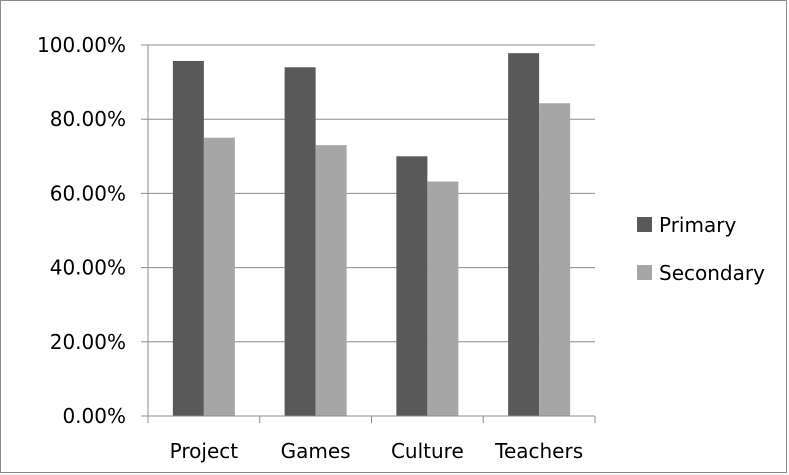 This screenshot has height=475, width=789. I want to click on y-tick-label: 80.00%, so click(88, 119).